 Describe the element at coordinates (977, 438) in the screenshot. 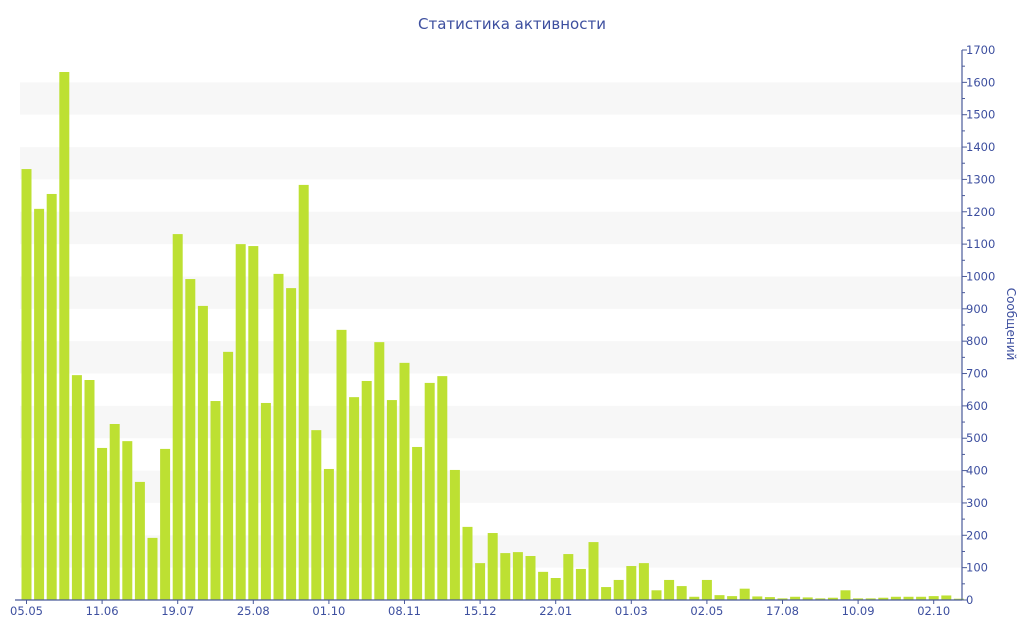

I see `y-tick-label: 500` at that location.